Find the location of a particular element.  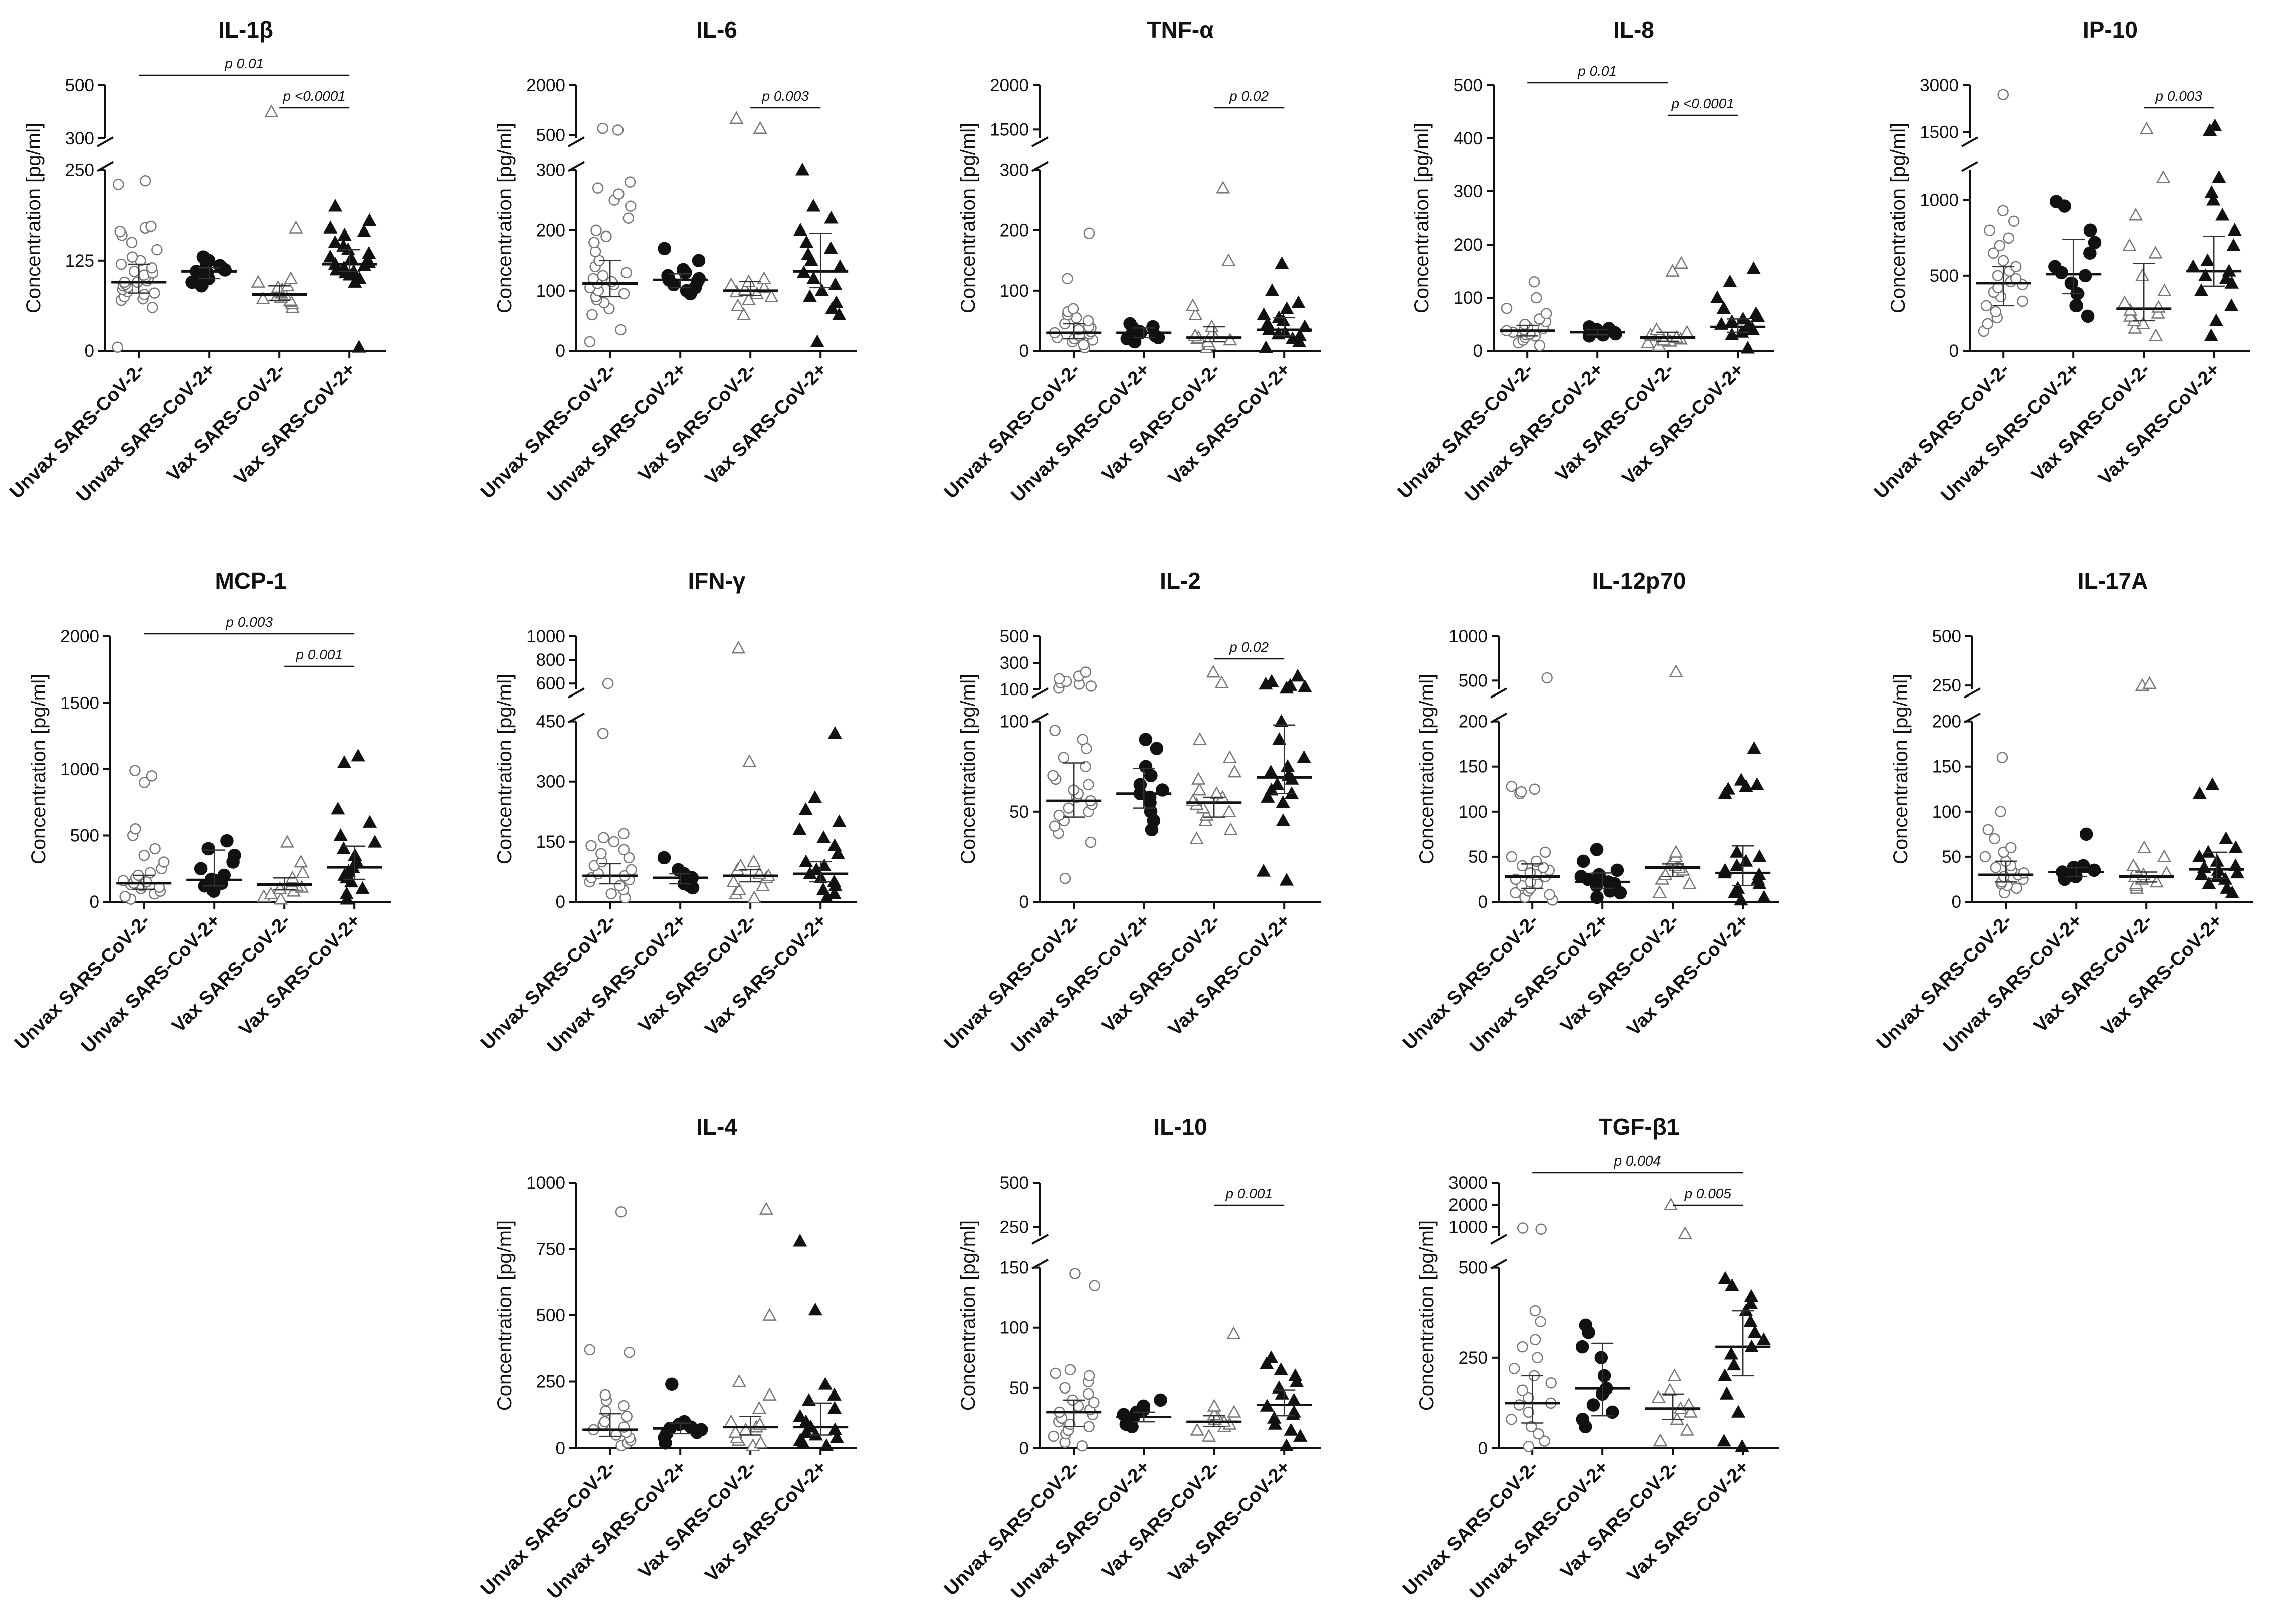

y-tick-label: 500 is located at coordinates (85, 836).